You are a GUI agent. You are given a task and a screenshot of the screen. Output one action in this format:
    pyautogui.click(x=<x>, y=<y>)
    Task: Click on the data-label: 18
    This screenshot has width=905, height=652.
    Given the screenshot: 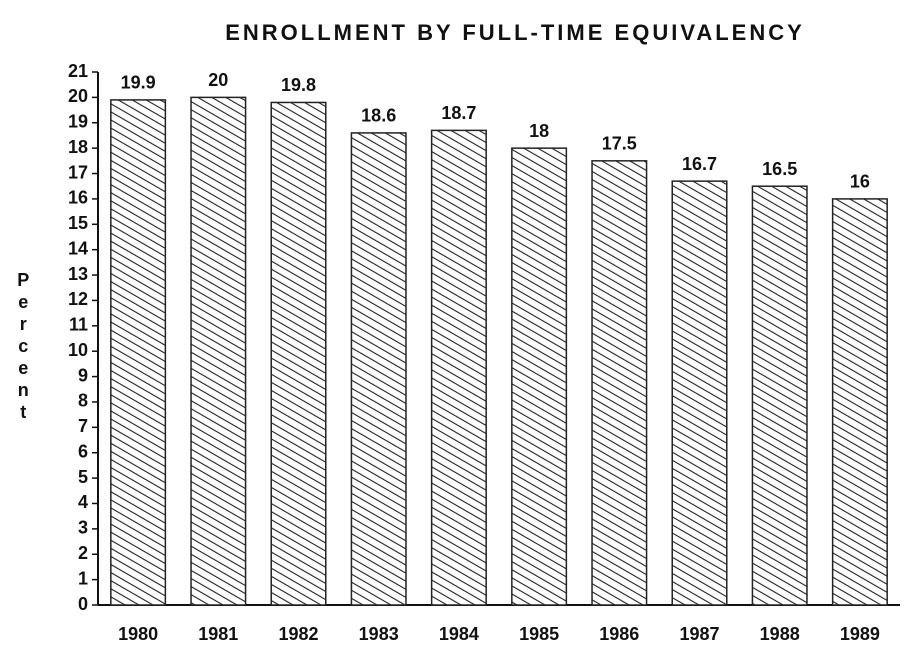 What is the action you would take?
    pyautogui.click(x=539, y=131)
    